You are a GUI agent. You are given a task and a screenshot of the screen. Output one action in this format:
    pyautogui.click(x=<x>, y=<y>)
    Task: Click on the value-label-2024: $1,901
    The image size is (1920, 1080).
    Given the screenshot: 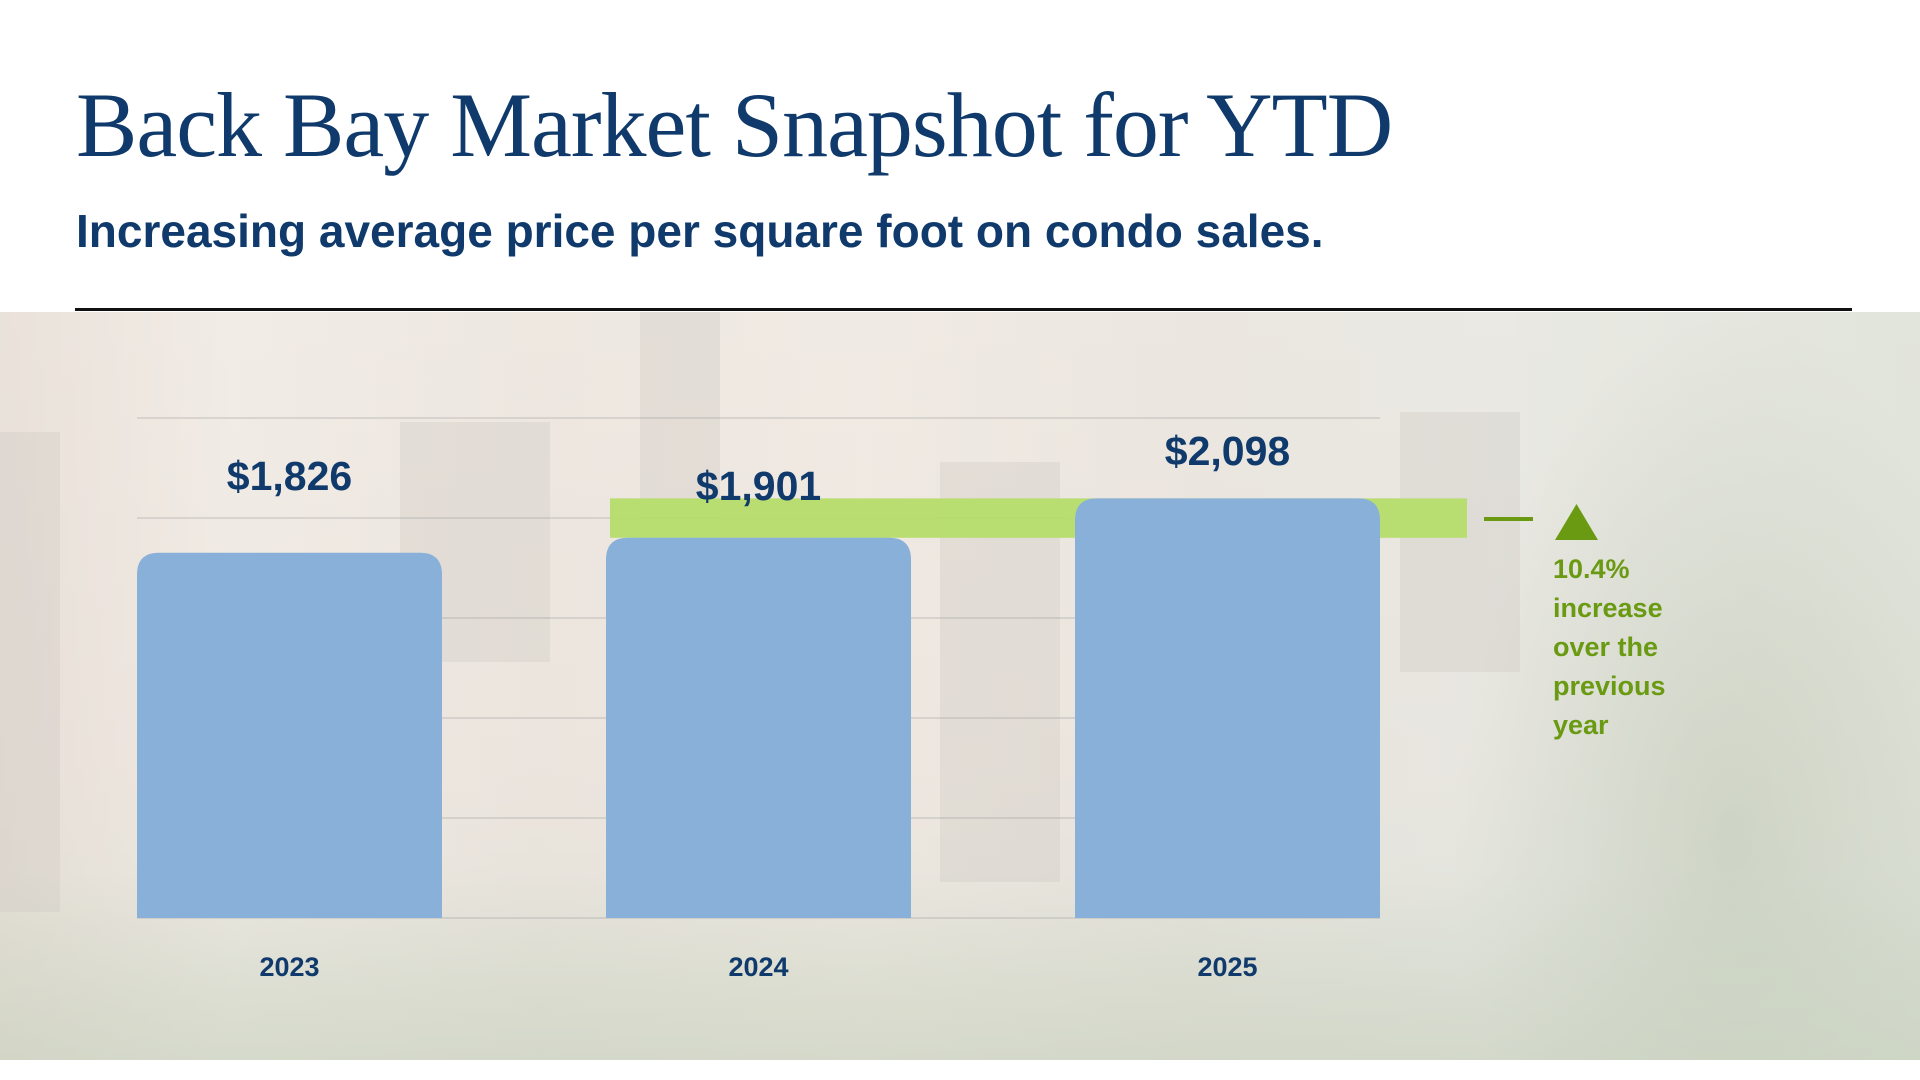 What is the action you would take?
    pyautogui.click(x=758, y=486)
    